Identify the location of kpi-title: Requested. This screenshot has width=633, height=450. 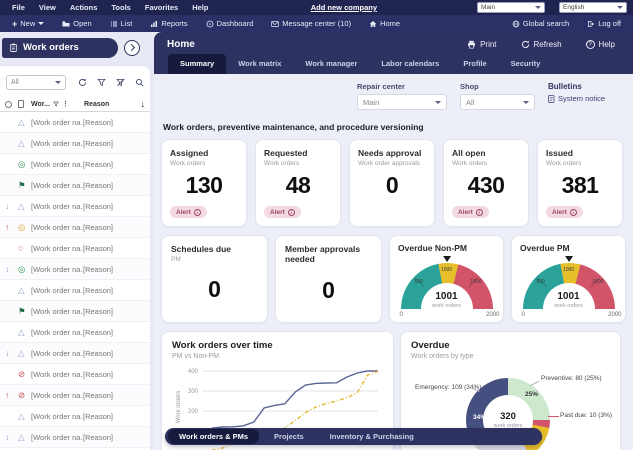
(286, 153).